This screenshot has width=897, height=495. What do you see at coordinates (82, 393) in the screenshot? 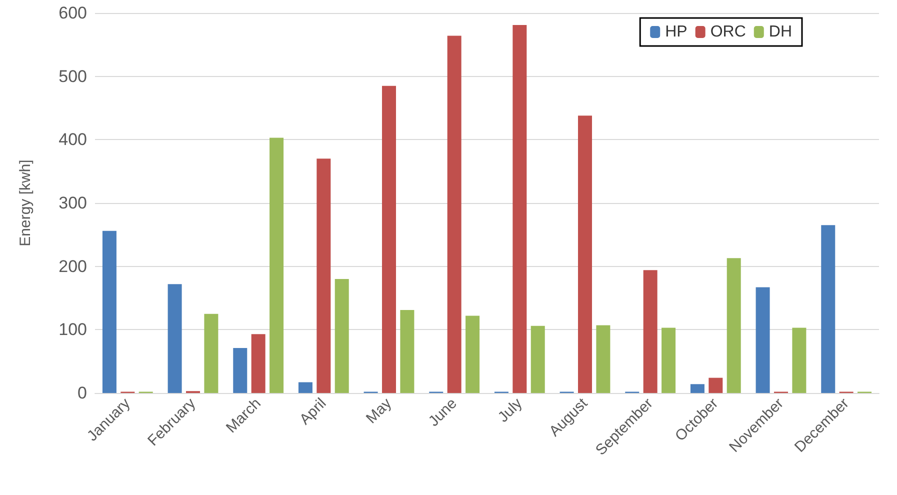
I see `y-tick-label: 0` at bounding box center [82, 393].